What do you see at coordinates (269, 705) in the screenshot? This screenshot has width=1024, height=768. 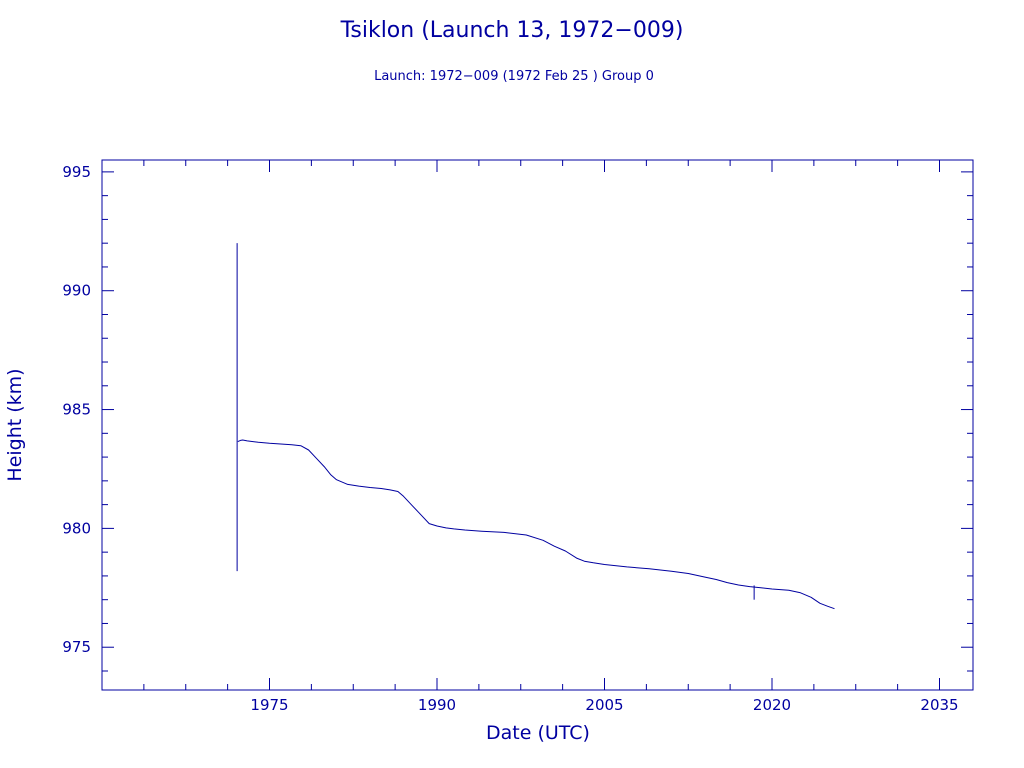 I see `x-tick-label: 1975` at bounding box center [269, 705].